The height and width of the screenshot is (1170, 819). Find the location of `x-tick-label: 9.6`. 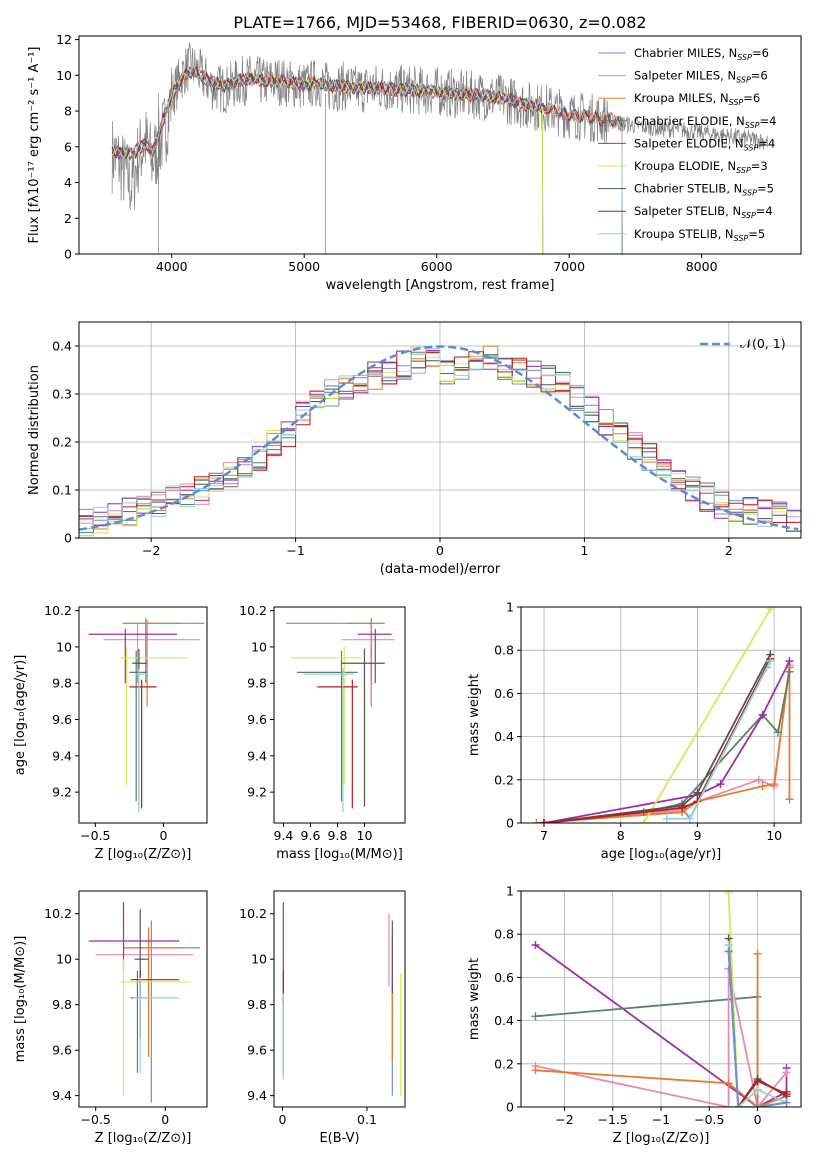

x-tick-label: 9.6 is located at coordinates (311, 835).